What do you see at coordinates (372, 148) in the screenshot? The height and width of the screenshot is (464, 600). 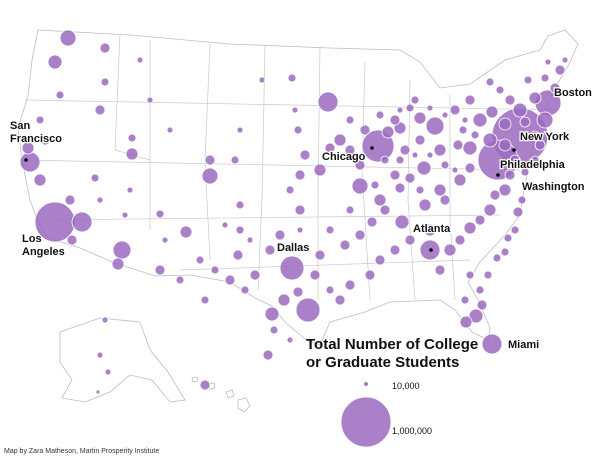 I see `city-marker-chicago` at bounding box center [372, 148].